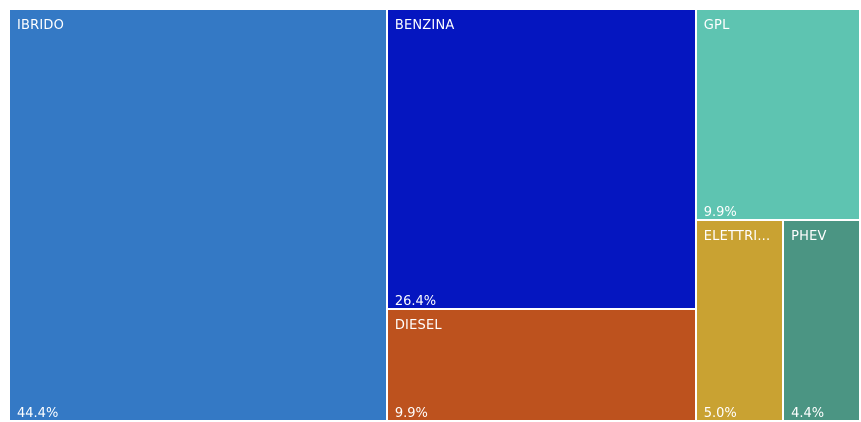 This screenshot has width=861, height=422. I want to click on tile-value-label: 4.4%, so click(808, 412).